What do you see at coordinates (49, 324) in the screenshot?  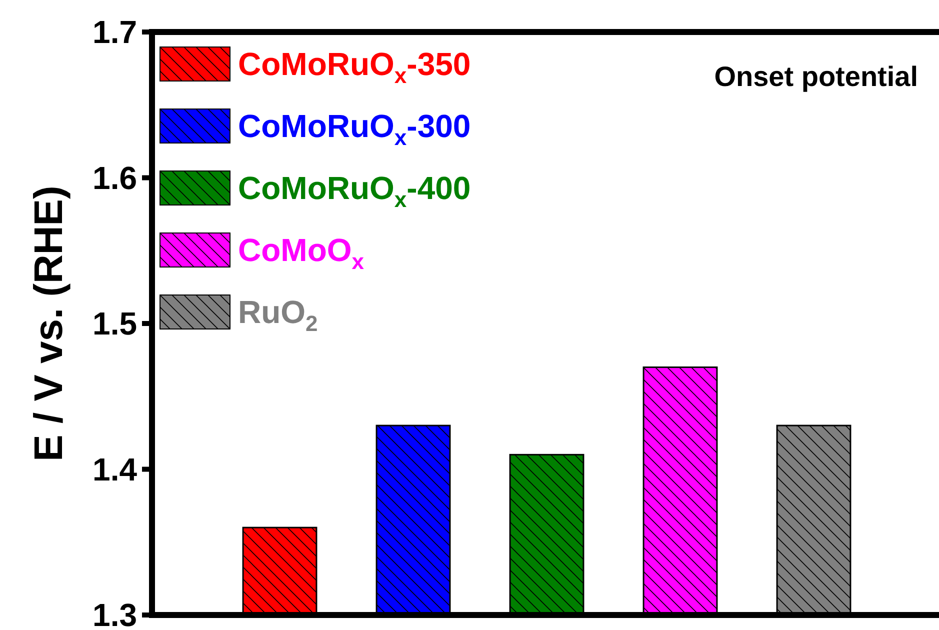 I see `y-axis-title: E / V vs. (RHE)` at bounding box center [49, 324].